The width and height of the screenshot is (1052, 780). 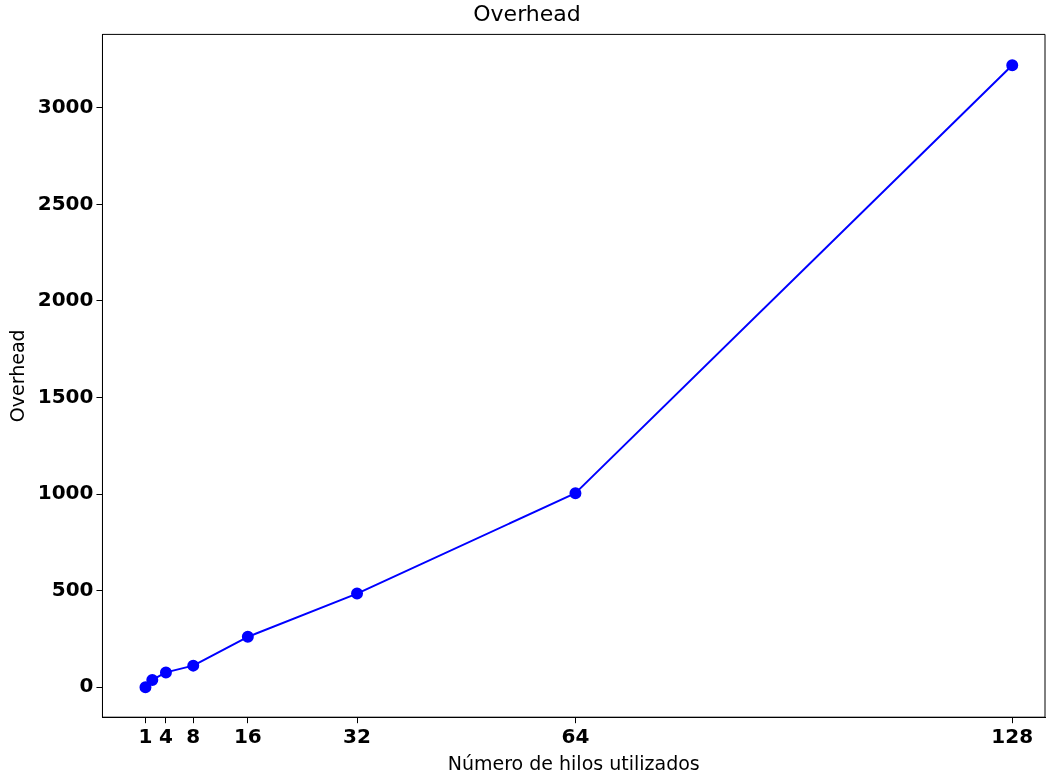 I want to click on chart-title: Overhead, so click(x=527, y=13).